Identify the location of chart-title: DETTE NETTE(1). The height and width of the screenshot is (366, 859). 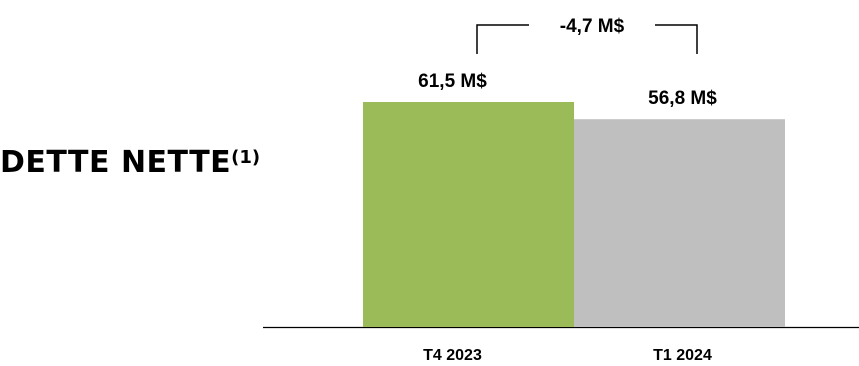
(130, 162).